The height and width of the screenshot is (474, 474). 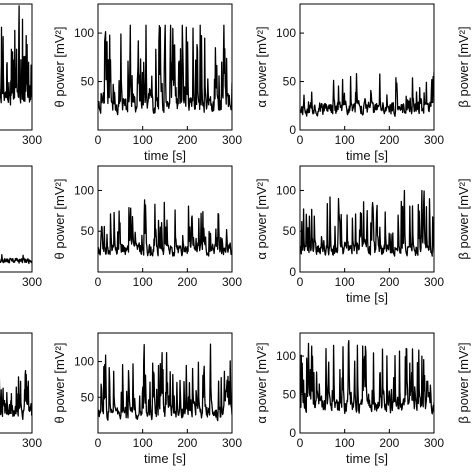 I want to click on y-axis-label-r1c3: β power [mV²], so click(x=463, y=66).